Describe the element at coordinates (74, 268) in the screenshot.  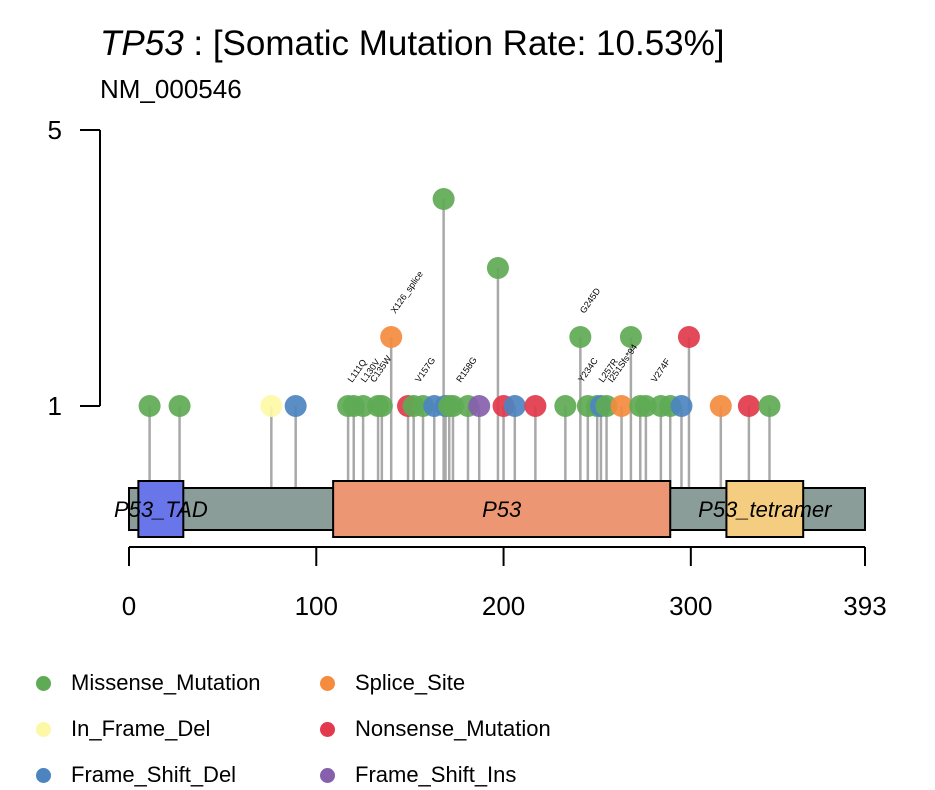
I see `y-axis: 15` at that location.